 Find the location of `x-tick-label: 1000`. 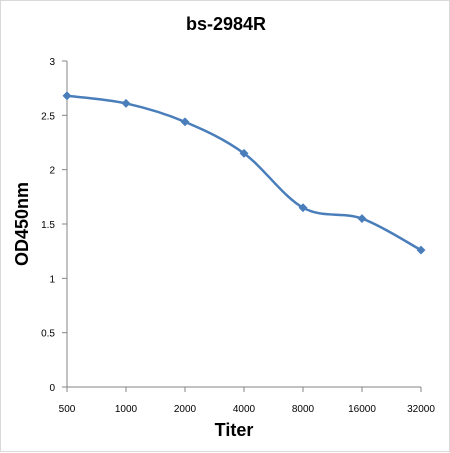

x-tick-label: 1000 is located at coordinates (126, 409).